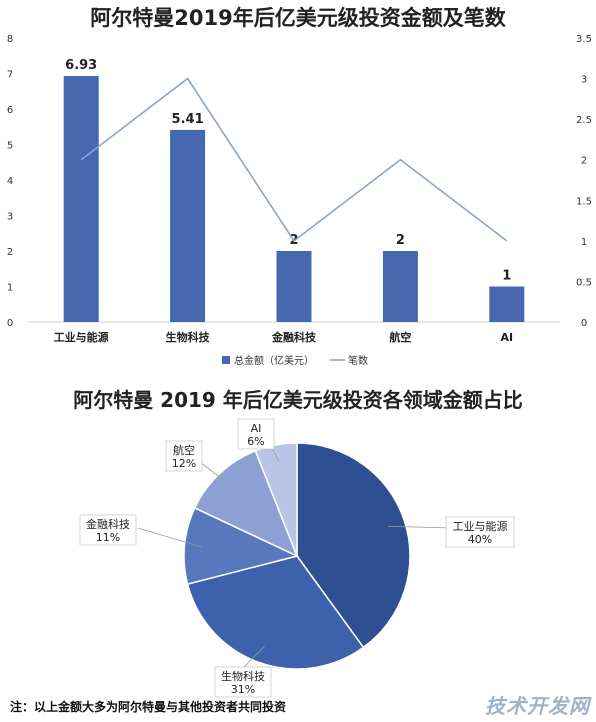 Image resolution: width=596 pixels, height=722 pixels. What do you see at coordinates (243, 676) in the screenshot?
I see `pie-slice-label: 生物科技` at bounding box center [243, 676].